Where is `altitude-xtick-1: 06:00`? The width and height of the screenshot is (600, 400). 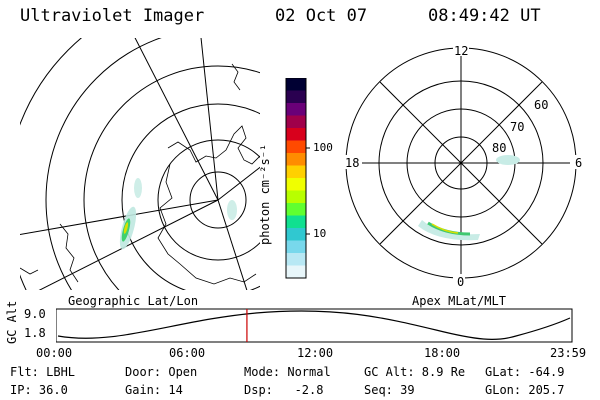 altitude-xtick-1: 06:00 is located at coordinates (187, 353).